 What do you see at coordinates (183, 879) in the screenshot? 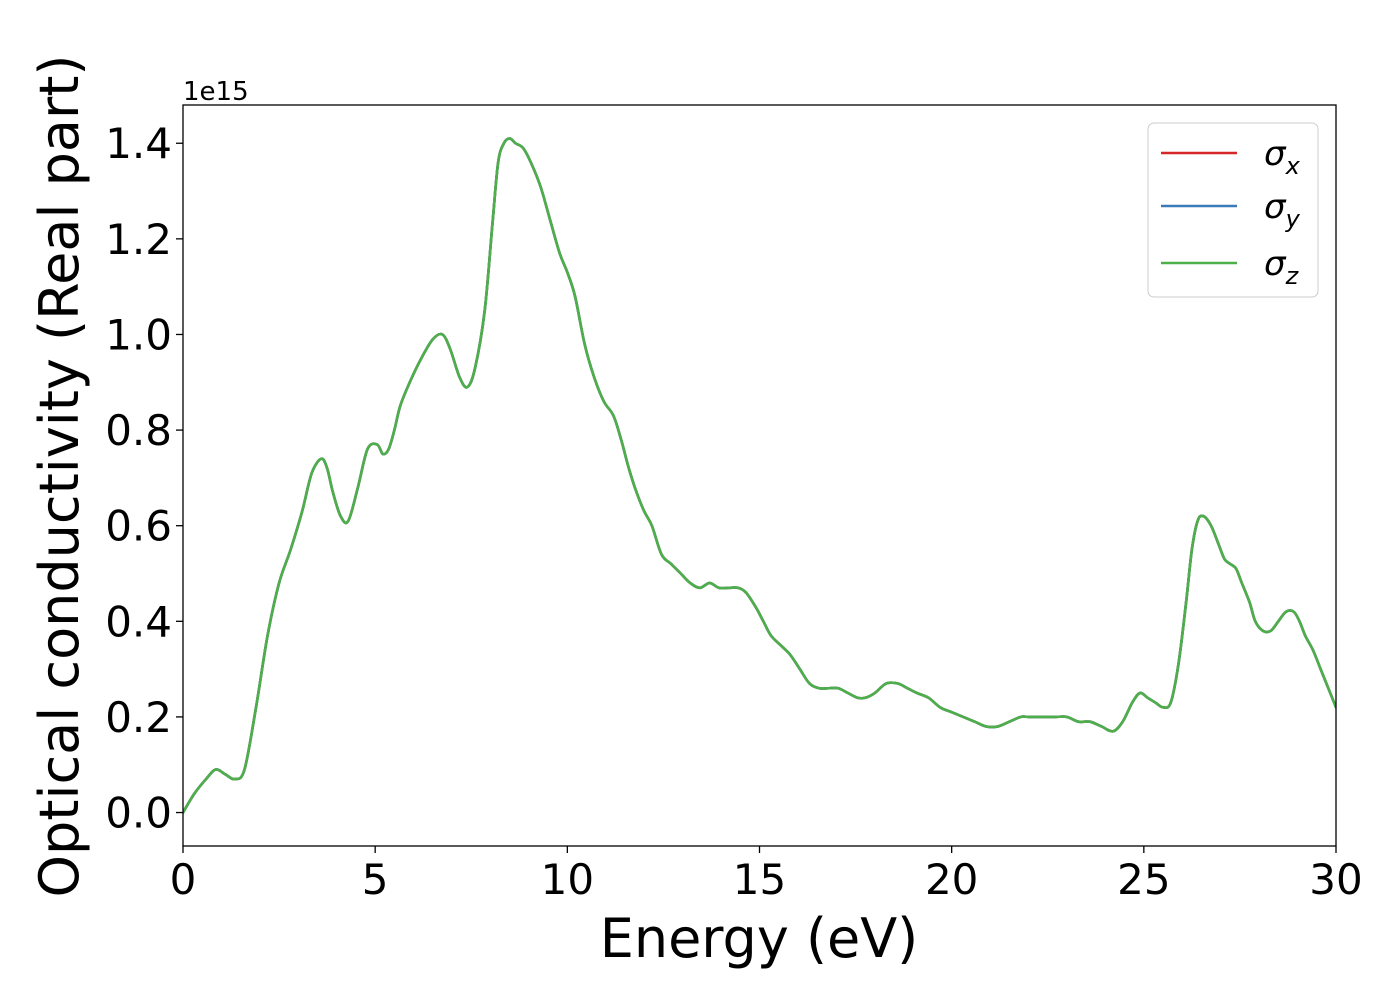
I see `x-tick-label: 0` at bounding box center [183, 879].